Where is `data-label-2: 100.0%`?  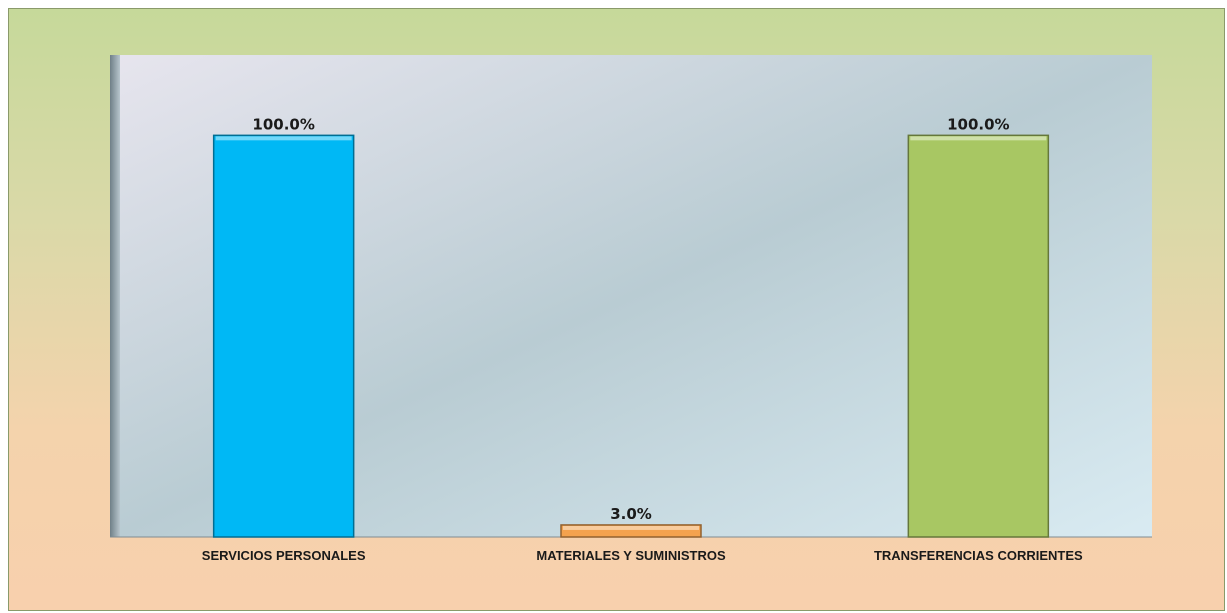
data-label-2: 100.0% is located at coordinates (978, 124).